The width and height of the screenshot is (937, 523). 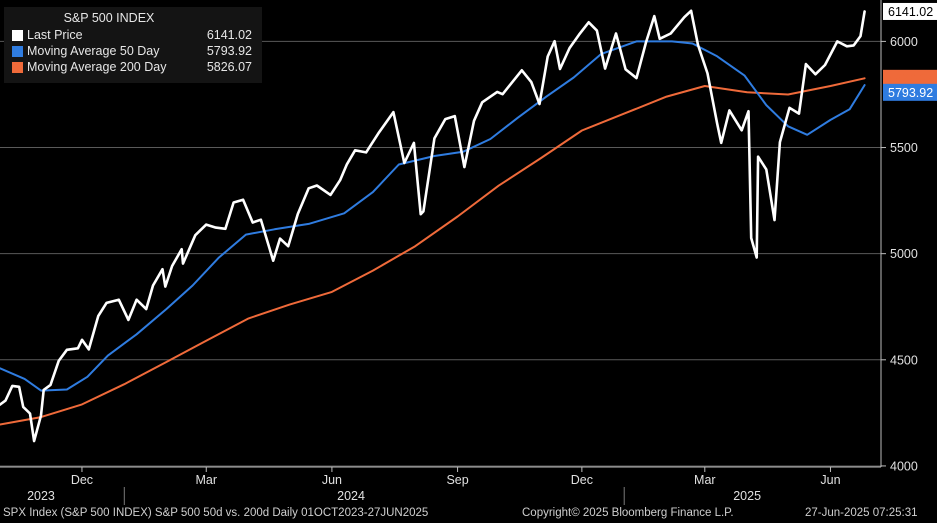 What do you see at coordinates (899, 236) in the screenshot?
I see `y-axis: 4000 4500 5000 5500 6000` at bounding box center [899, 236].